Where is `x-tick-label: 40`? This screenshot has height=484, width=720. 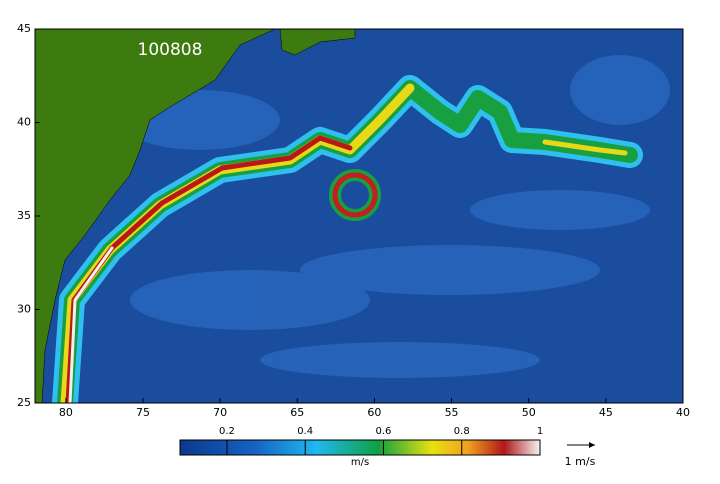 x-tick-label: 40 is located at coordinates (683, 412).